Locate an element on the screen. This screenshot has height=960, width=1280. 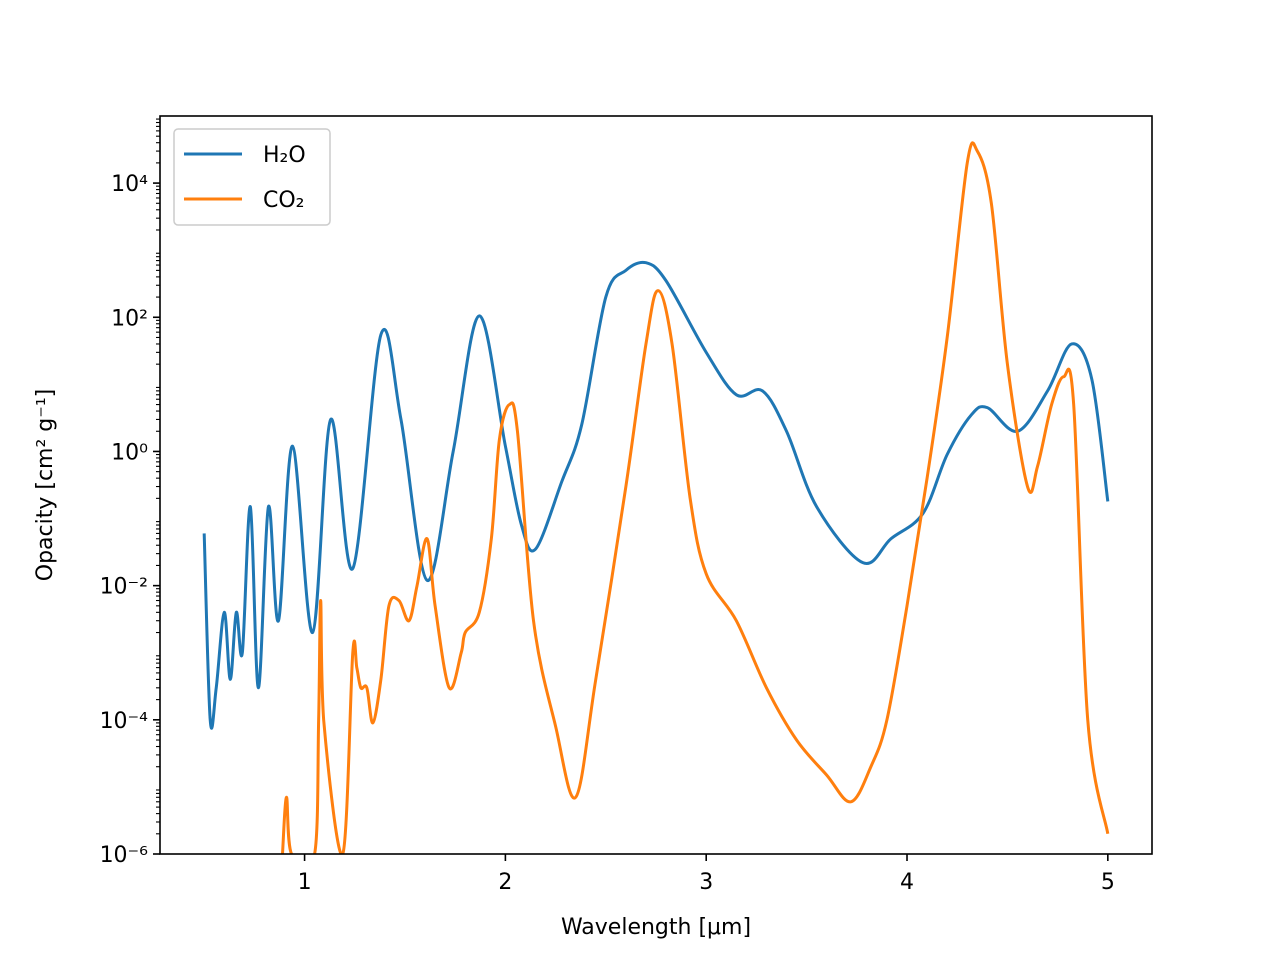
legend-box is located at coordinates (252, 177).